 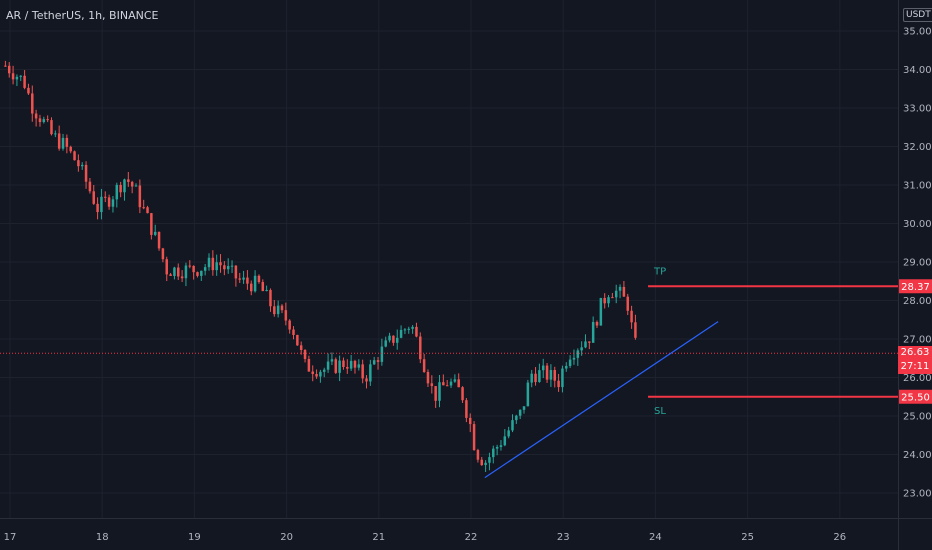 I want to click on time-tick-label: 17, so click(x=10, y=537).